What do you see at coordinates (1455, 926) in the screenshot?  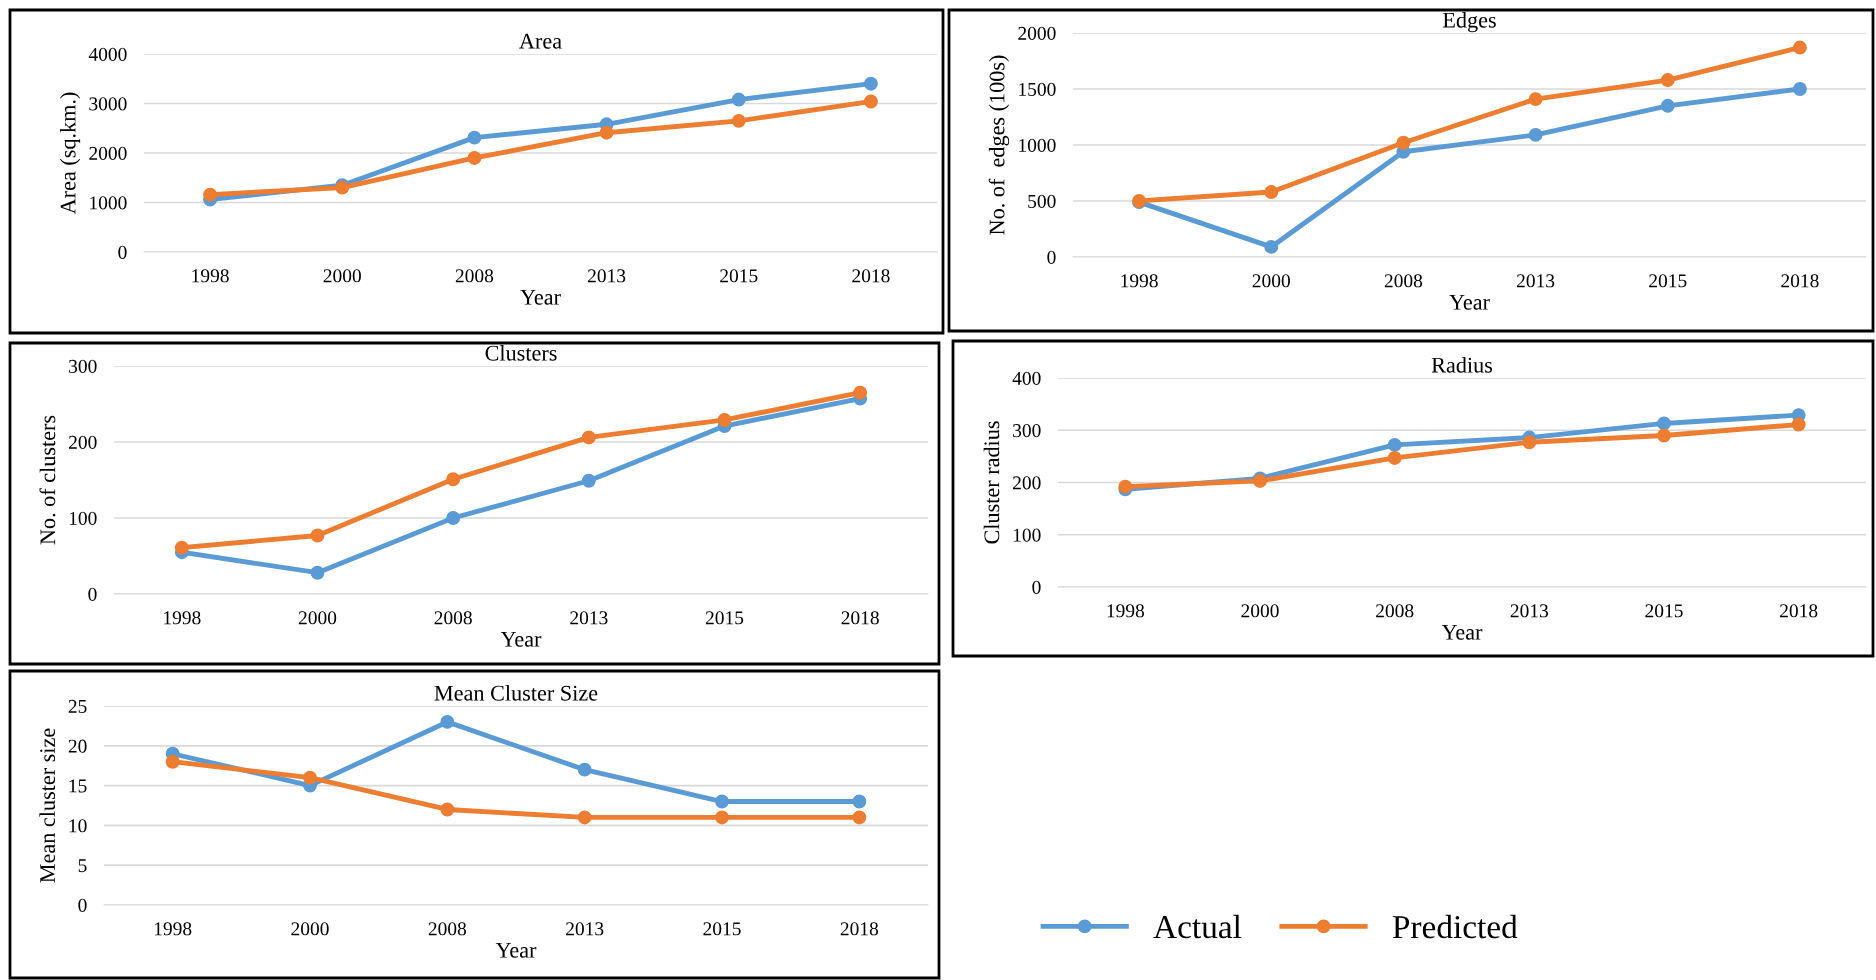 I see `legend-label: Predicted` at bounding box center [1455, 926].